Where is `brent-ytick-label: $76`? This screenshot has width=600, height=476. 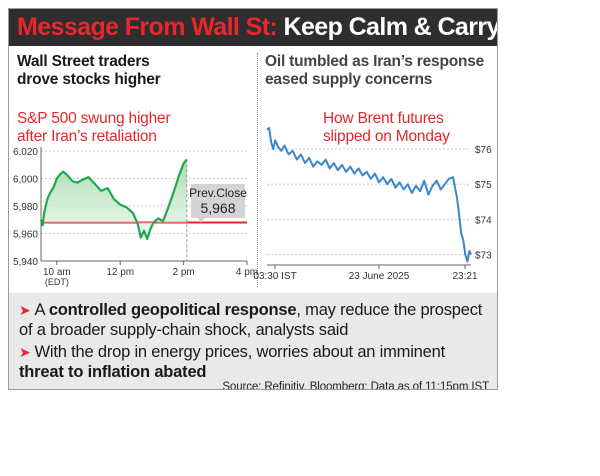 brent-ytick-label: $76 is located at coordinates (483, 150).